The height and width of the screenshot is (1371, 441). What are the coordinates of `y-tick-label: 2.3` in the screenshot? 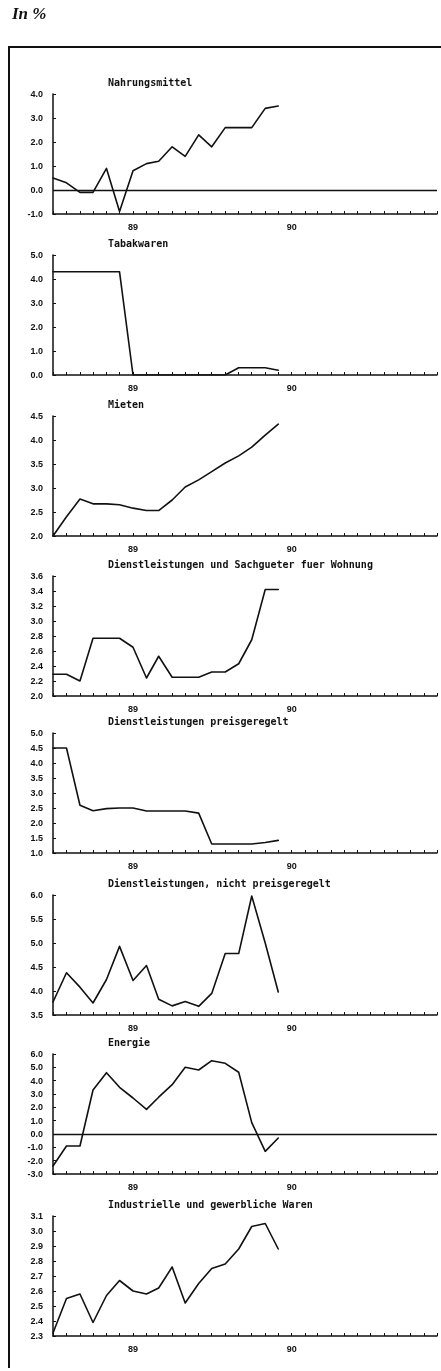 It's located at (36, 1336).